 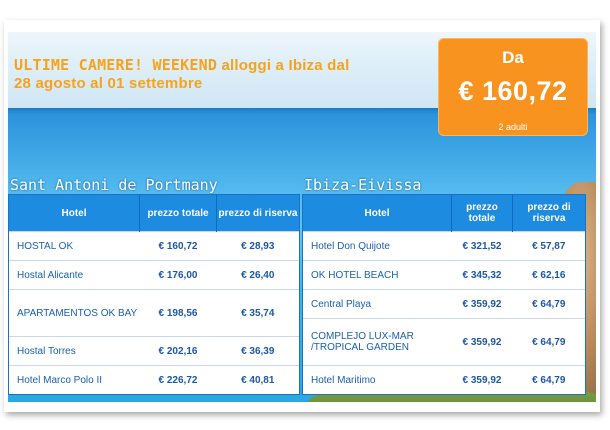 I want to click on hotel-name-link: Hostal Torres, so click(x=74, y=351).